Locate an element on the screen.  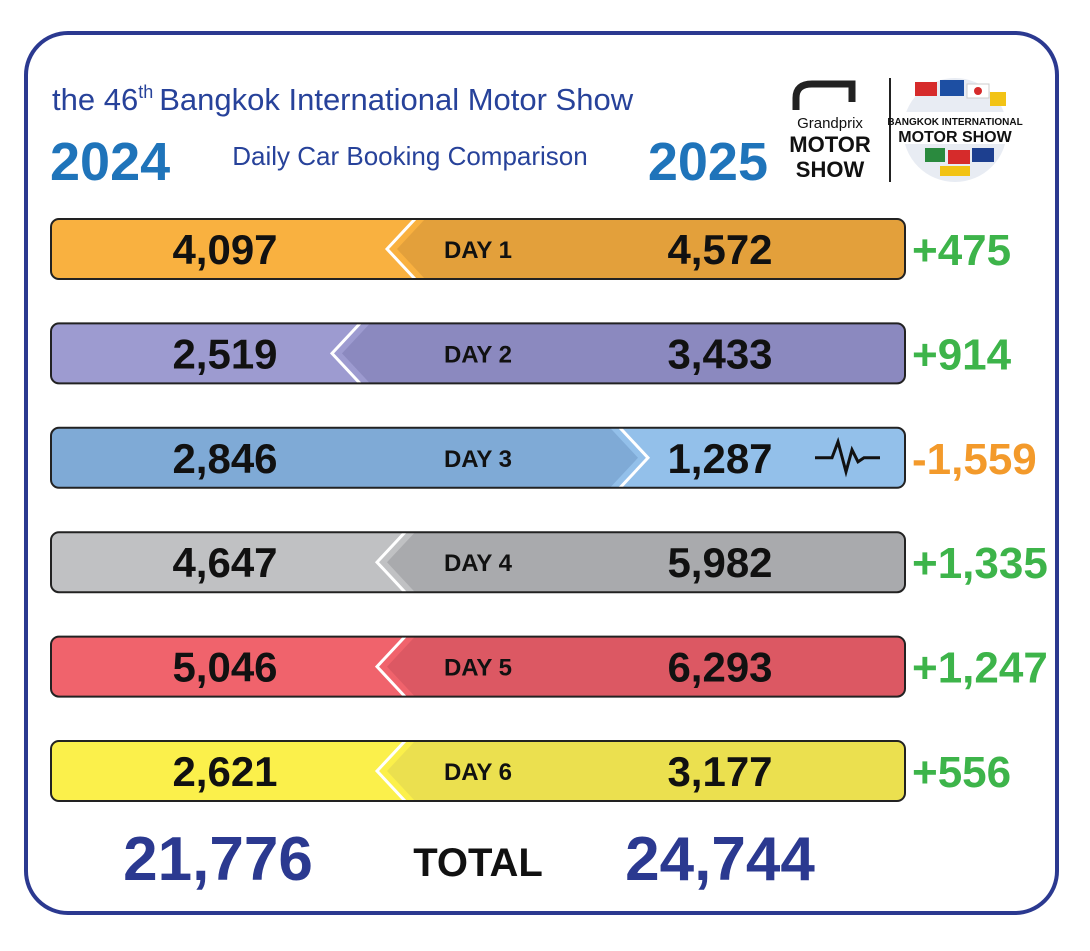
day-label: DAY 6 is located at coordinates (478, 772).